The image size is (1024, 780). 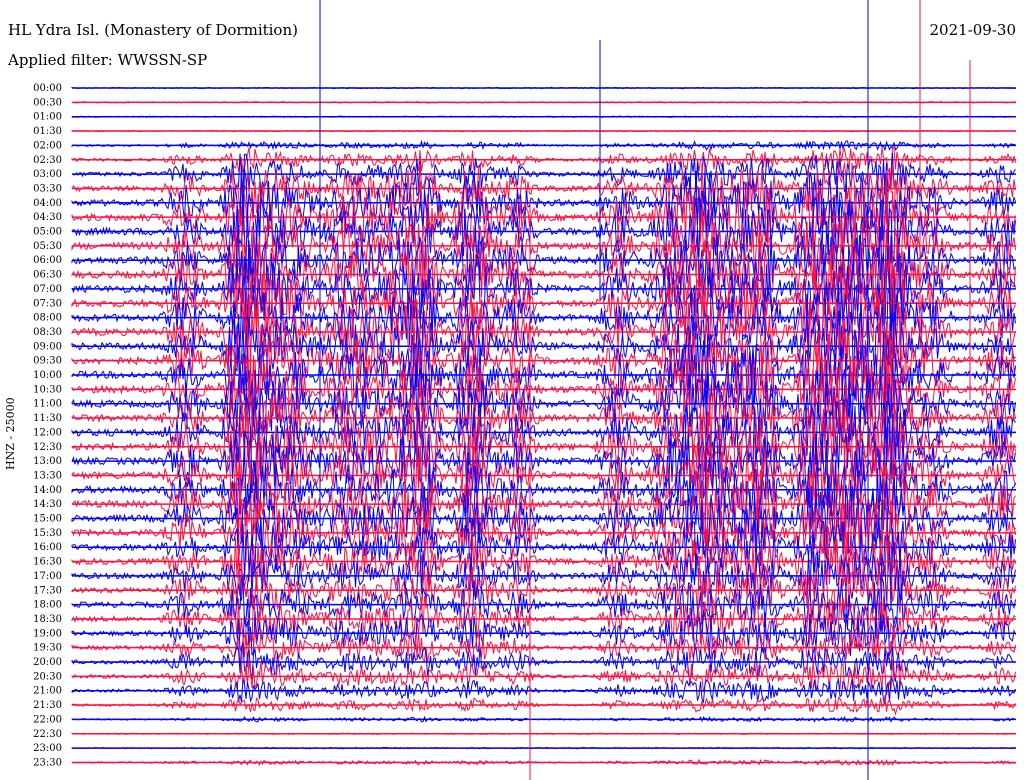 What do you see at coordinates (47, 246) in the screenshot?
I see `row-time-label: 05:30` at bounding box center [47, 246].